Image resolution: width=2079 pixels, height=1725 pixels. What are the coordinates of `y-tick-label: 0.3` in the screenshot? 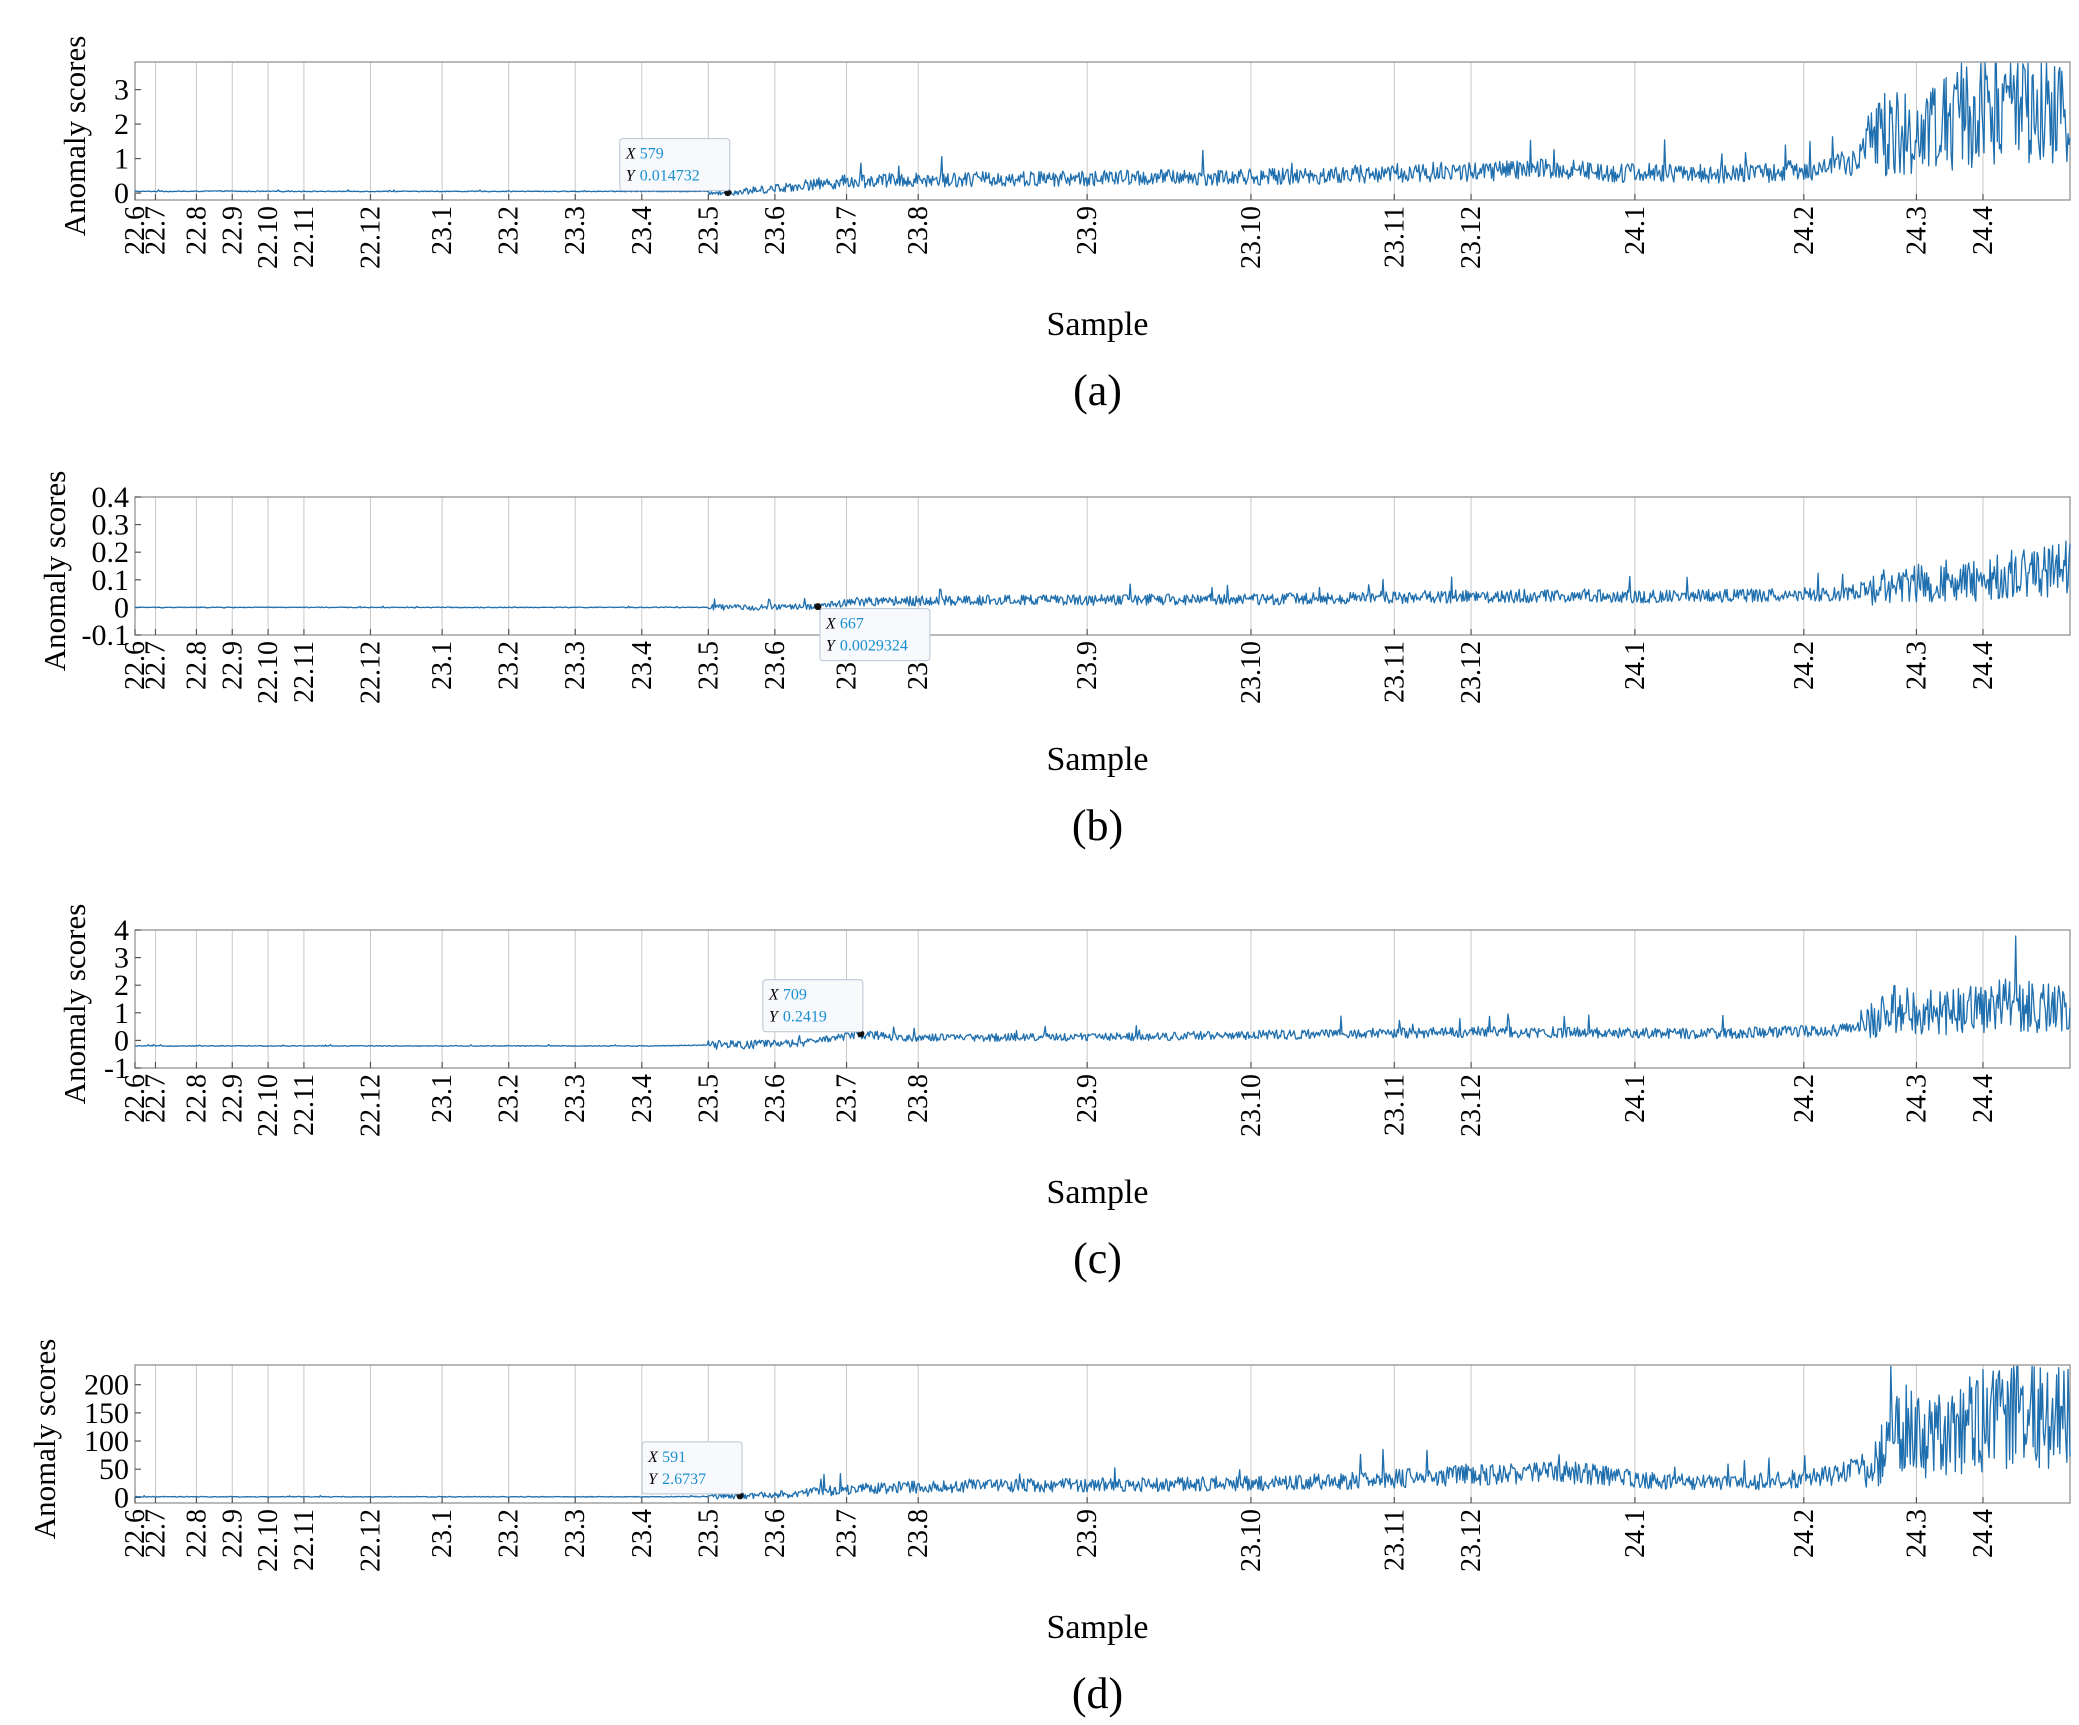 It's located at (111, 525).